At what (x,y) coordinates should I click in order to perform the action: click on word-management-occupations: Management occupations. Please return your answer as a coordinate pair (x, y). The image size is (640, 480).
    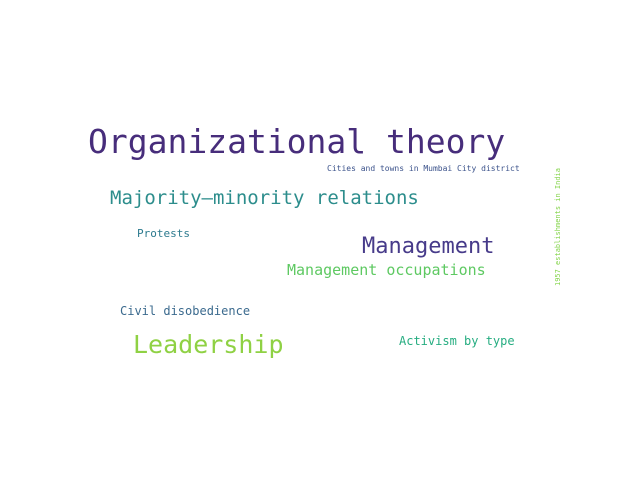
    Looking at the image, I should click on (386, 270).